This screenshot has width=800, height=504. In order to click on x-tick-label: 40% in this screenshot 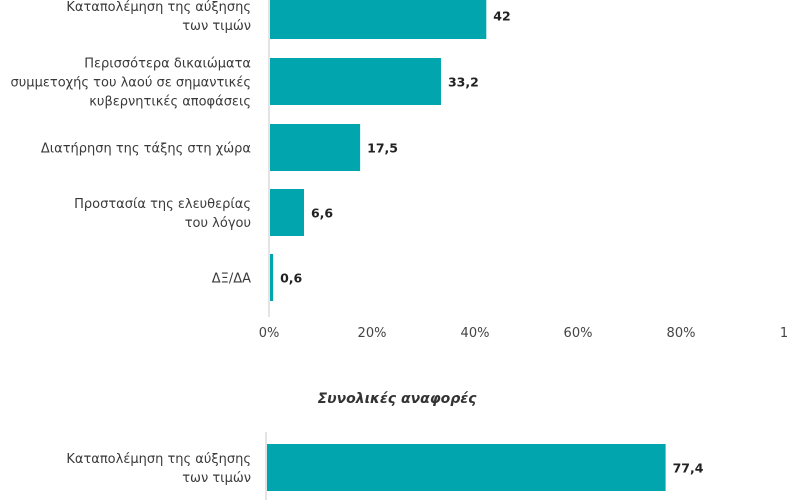, I will do `click(475, 333)`.